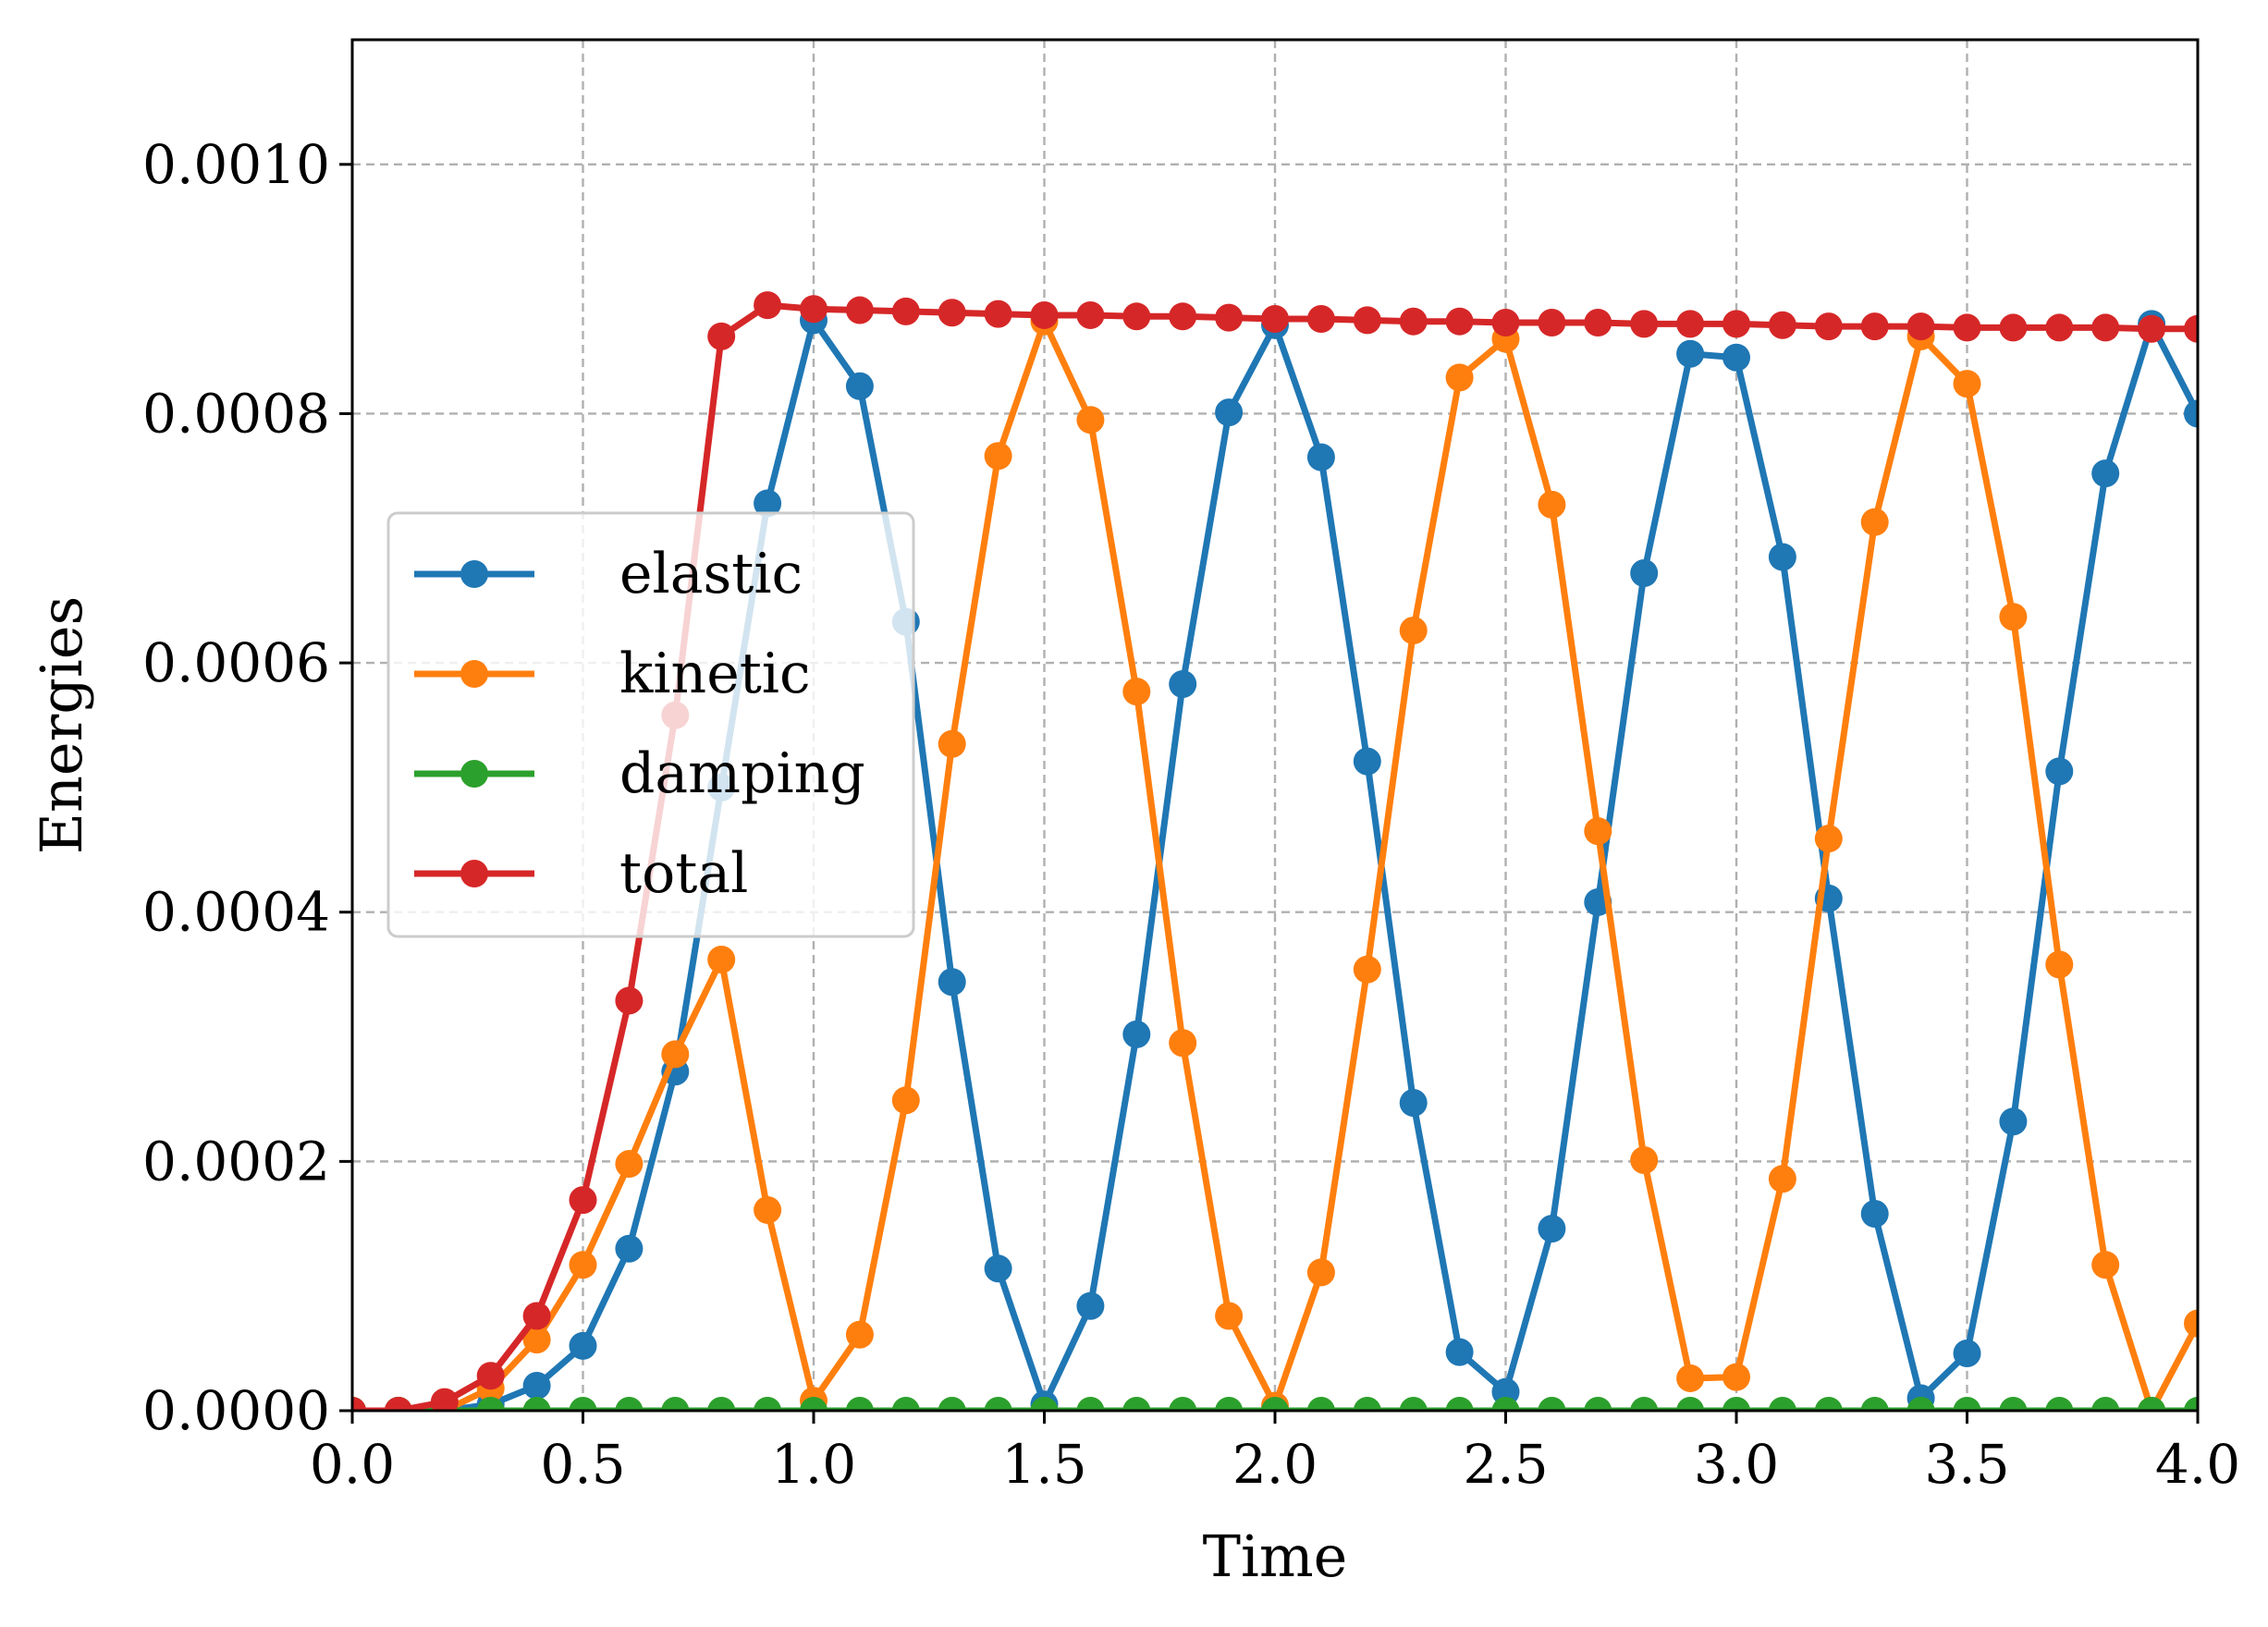 This screenshot has width=2268, height=1627. What do you see at coordinates (715, 674) in the screenshot?
I see `legend-label: kinetic` at bounding box center [715, 674].